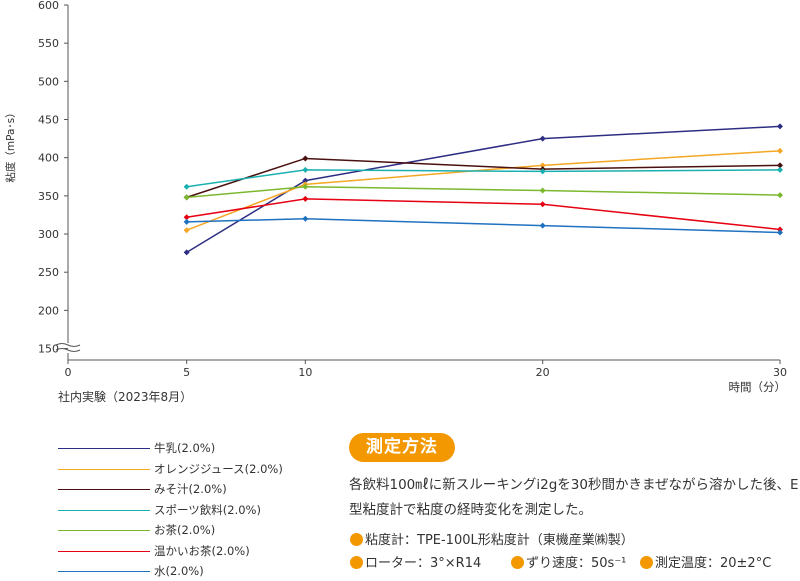 The image size is (800, 581). I want to click on axis-break-icon, so click(68, 347).